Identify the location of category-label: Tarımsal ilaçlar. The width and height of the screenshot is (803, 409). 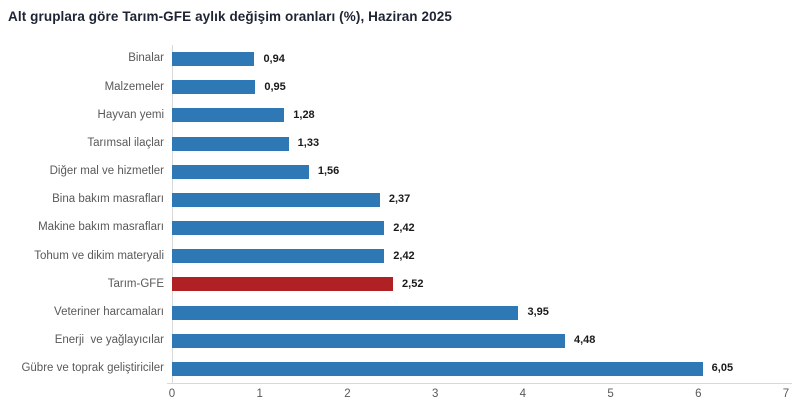
(125, 142).